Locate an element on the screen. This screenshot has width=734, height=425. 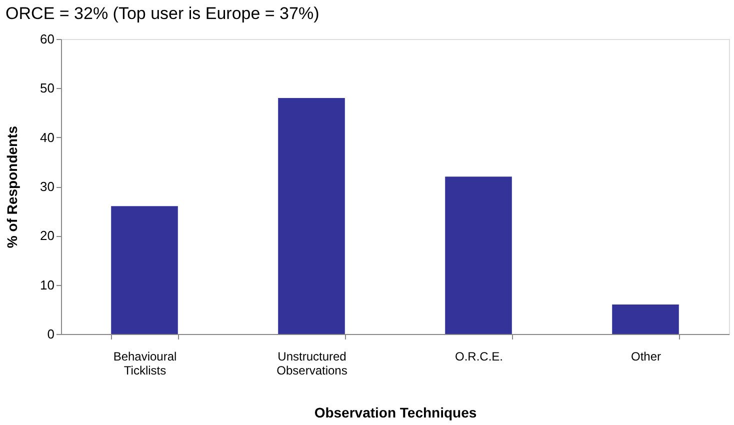
y-tick-label: 20 is located at coordinates (47, 236).